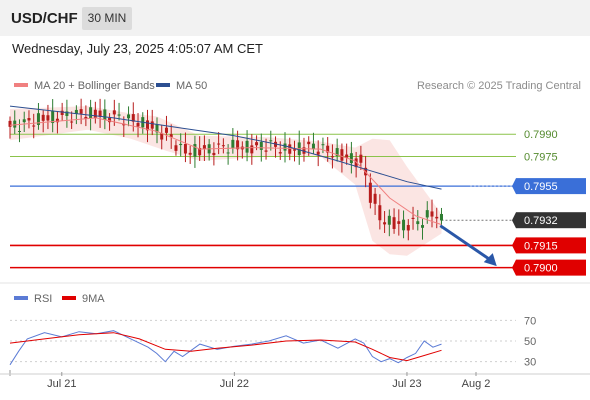 The width and height of the screenshot is (590, 400). I want to click on level-label: 0.7975, so click(541, 157).